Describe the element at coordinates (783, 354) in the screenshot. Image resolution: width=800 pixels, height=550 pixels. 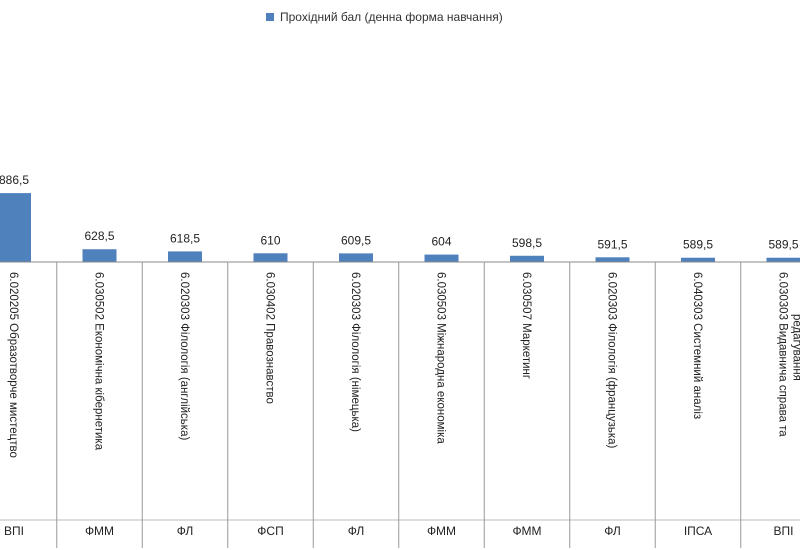
I see `category-label-line: 6.030303 Видавнича справа та` at that location.